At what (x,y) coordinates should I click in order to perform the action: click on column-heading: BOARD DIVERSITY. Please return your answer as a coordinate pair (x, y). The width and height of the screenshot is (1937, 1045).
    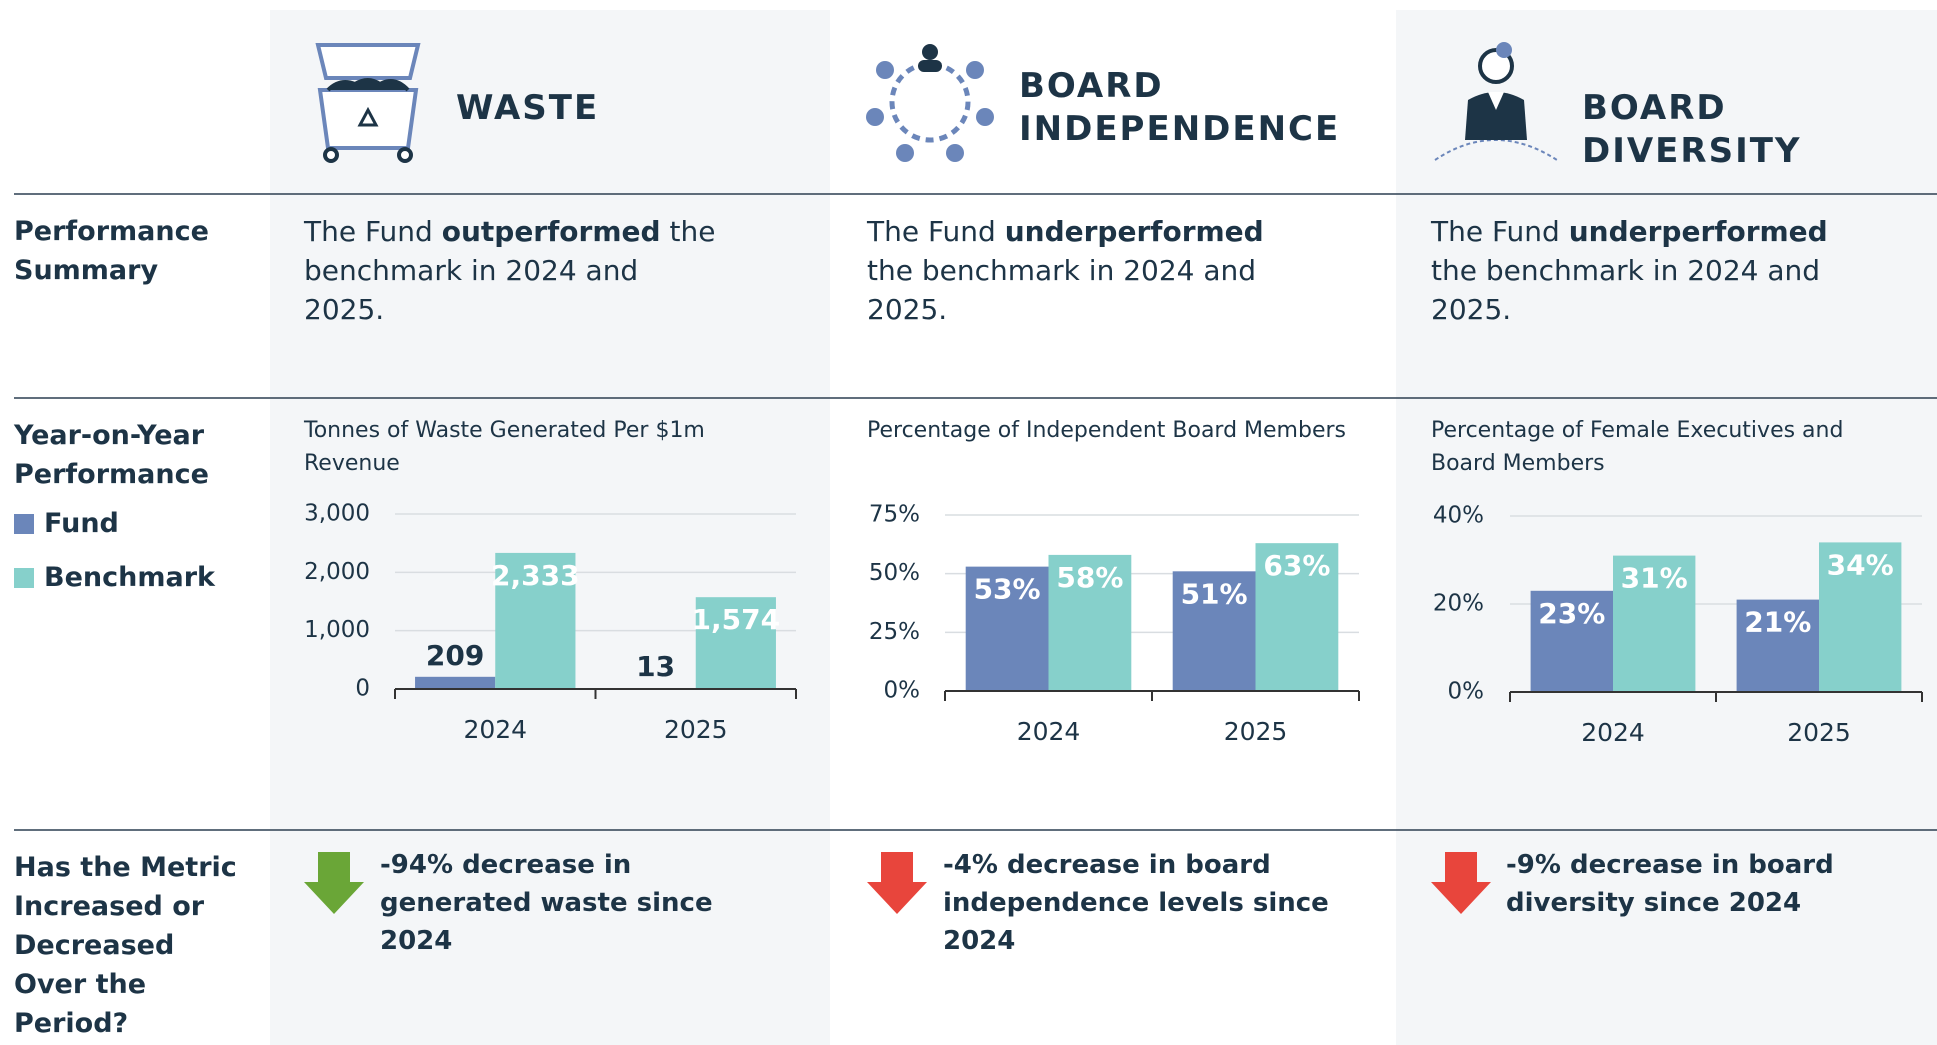
    Looking at the image, I should click on (1692, 129).